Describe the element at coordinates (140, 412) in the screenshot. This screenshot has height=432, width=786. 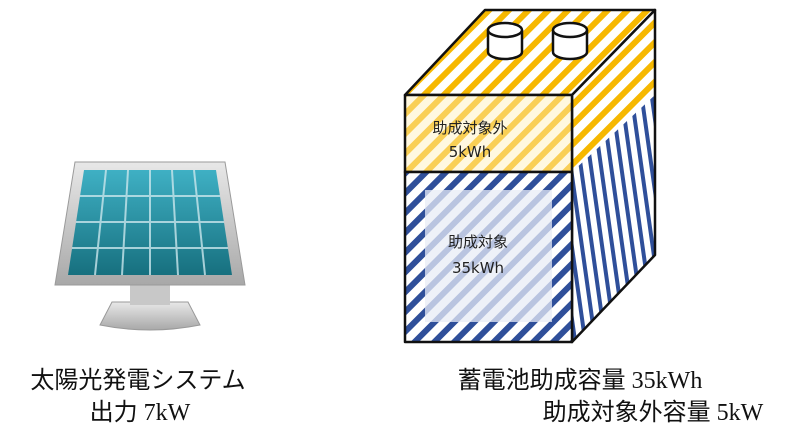
I see `solar-output: 出力 7kW` at that location.